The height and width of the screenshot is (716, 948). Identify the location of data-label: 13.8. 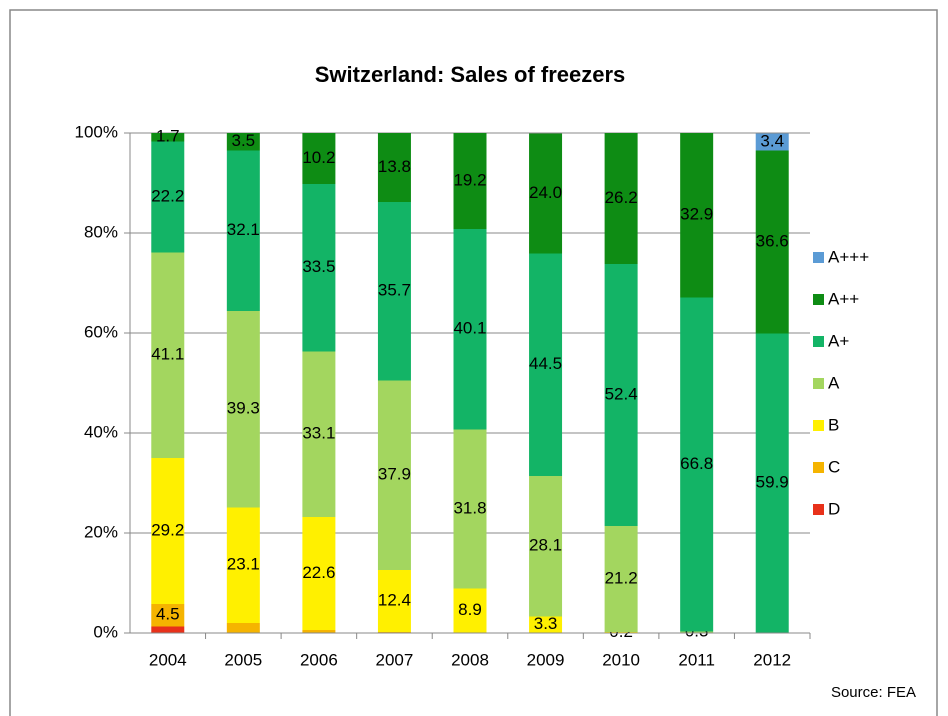
(394, 166).